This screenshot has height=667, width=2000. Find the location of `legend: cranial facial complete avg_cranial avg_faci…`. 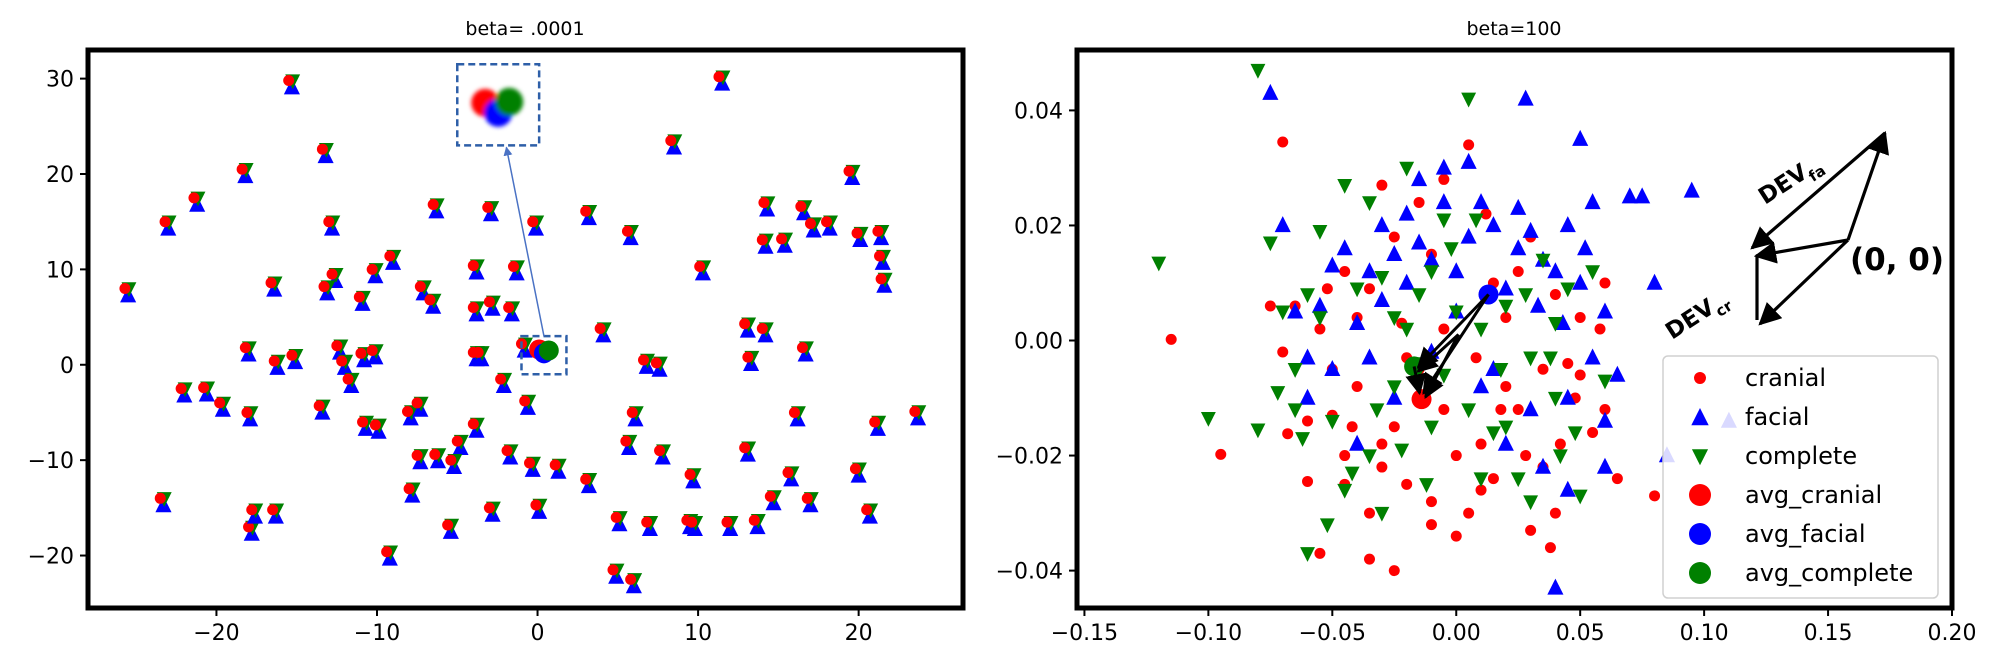

legend: cranial facial complete avg_cranial avg_faci… is located at coordinates (1800, 477).